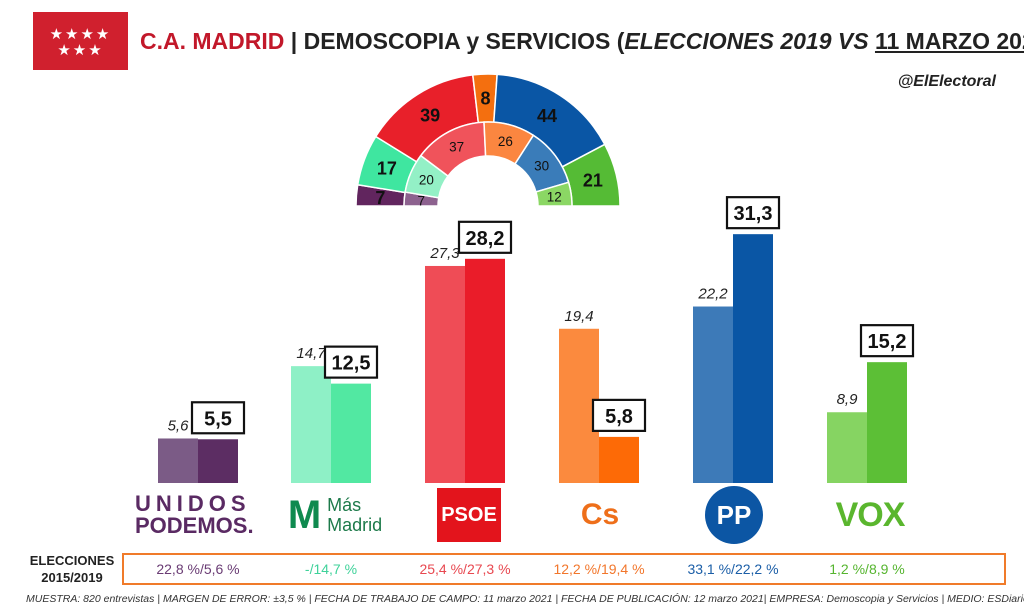 Image resolution: width=1024 pixels, height=614 pixels. What do you see at coordinates (949, 41) in the screenshot?
I see `title-date: 11 MARZO 2021` at bounding box center [949, 41].